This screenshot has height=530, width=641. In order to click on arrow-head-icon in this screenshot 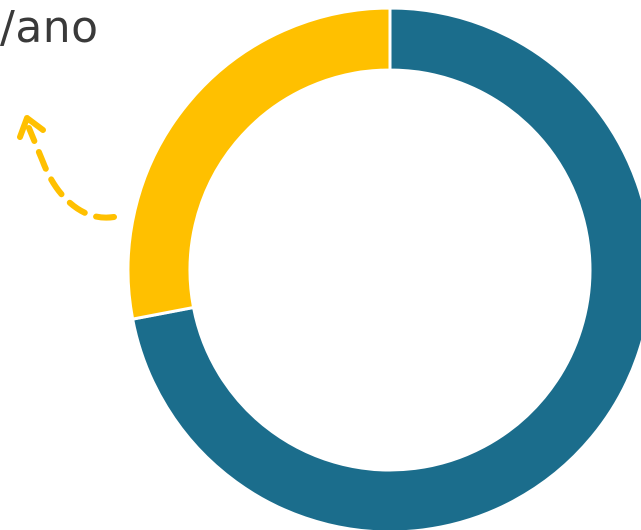, I will do `click(31, 127)`.